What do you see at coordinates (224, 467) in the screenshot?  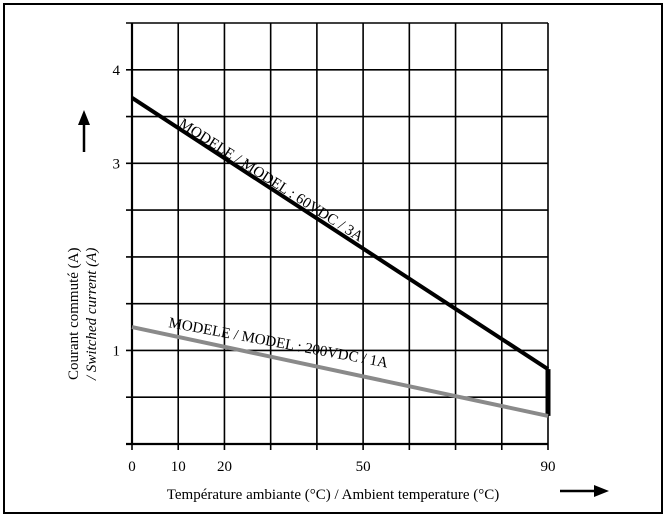 I see `x-tick-label: 20` at bounding box center [224, 467].